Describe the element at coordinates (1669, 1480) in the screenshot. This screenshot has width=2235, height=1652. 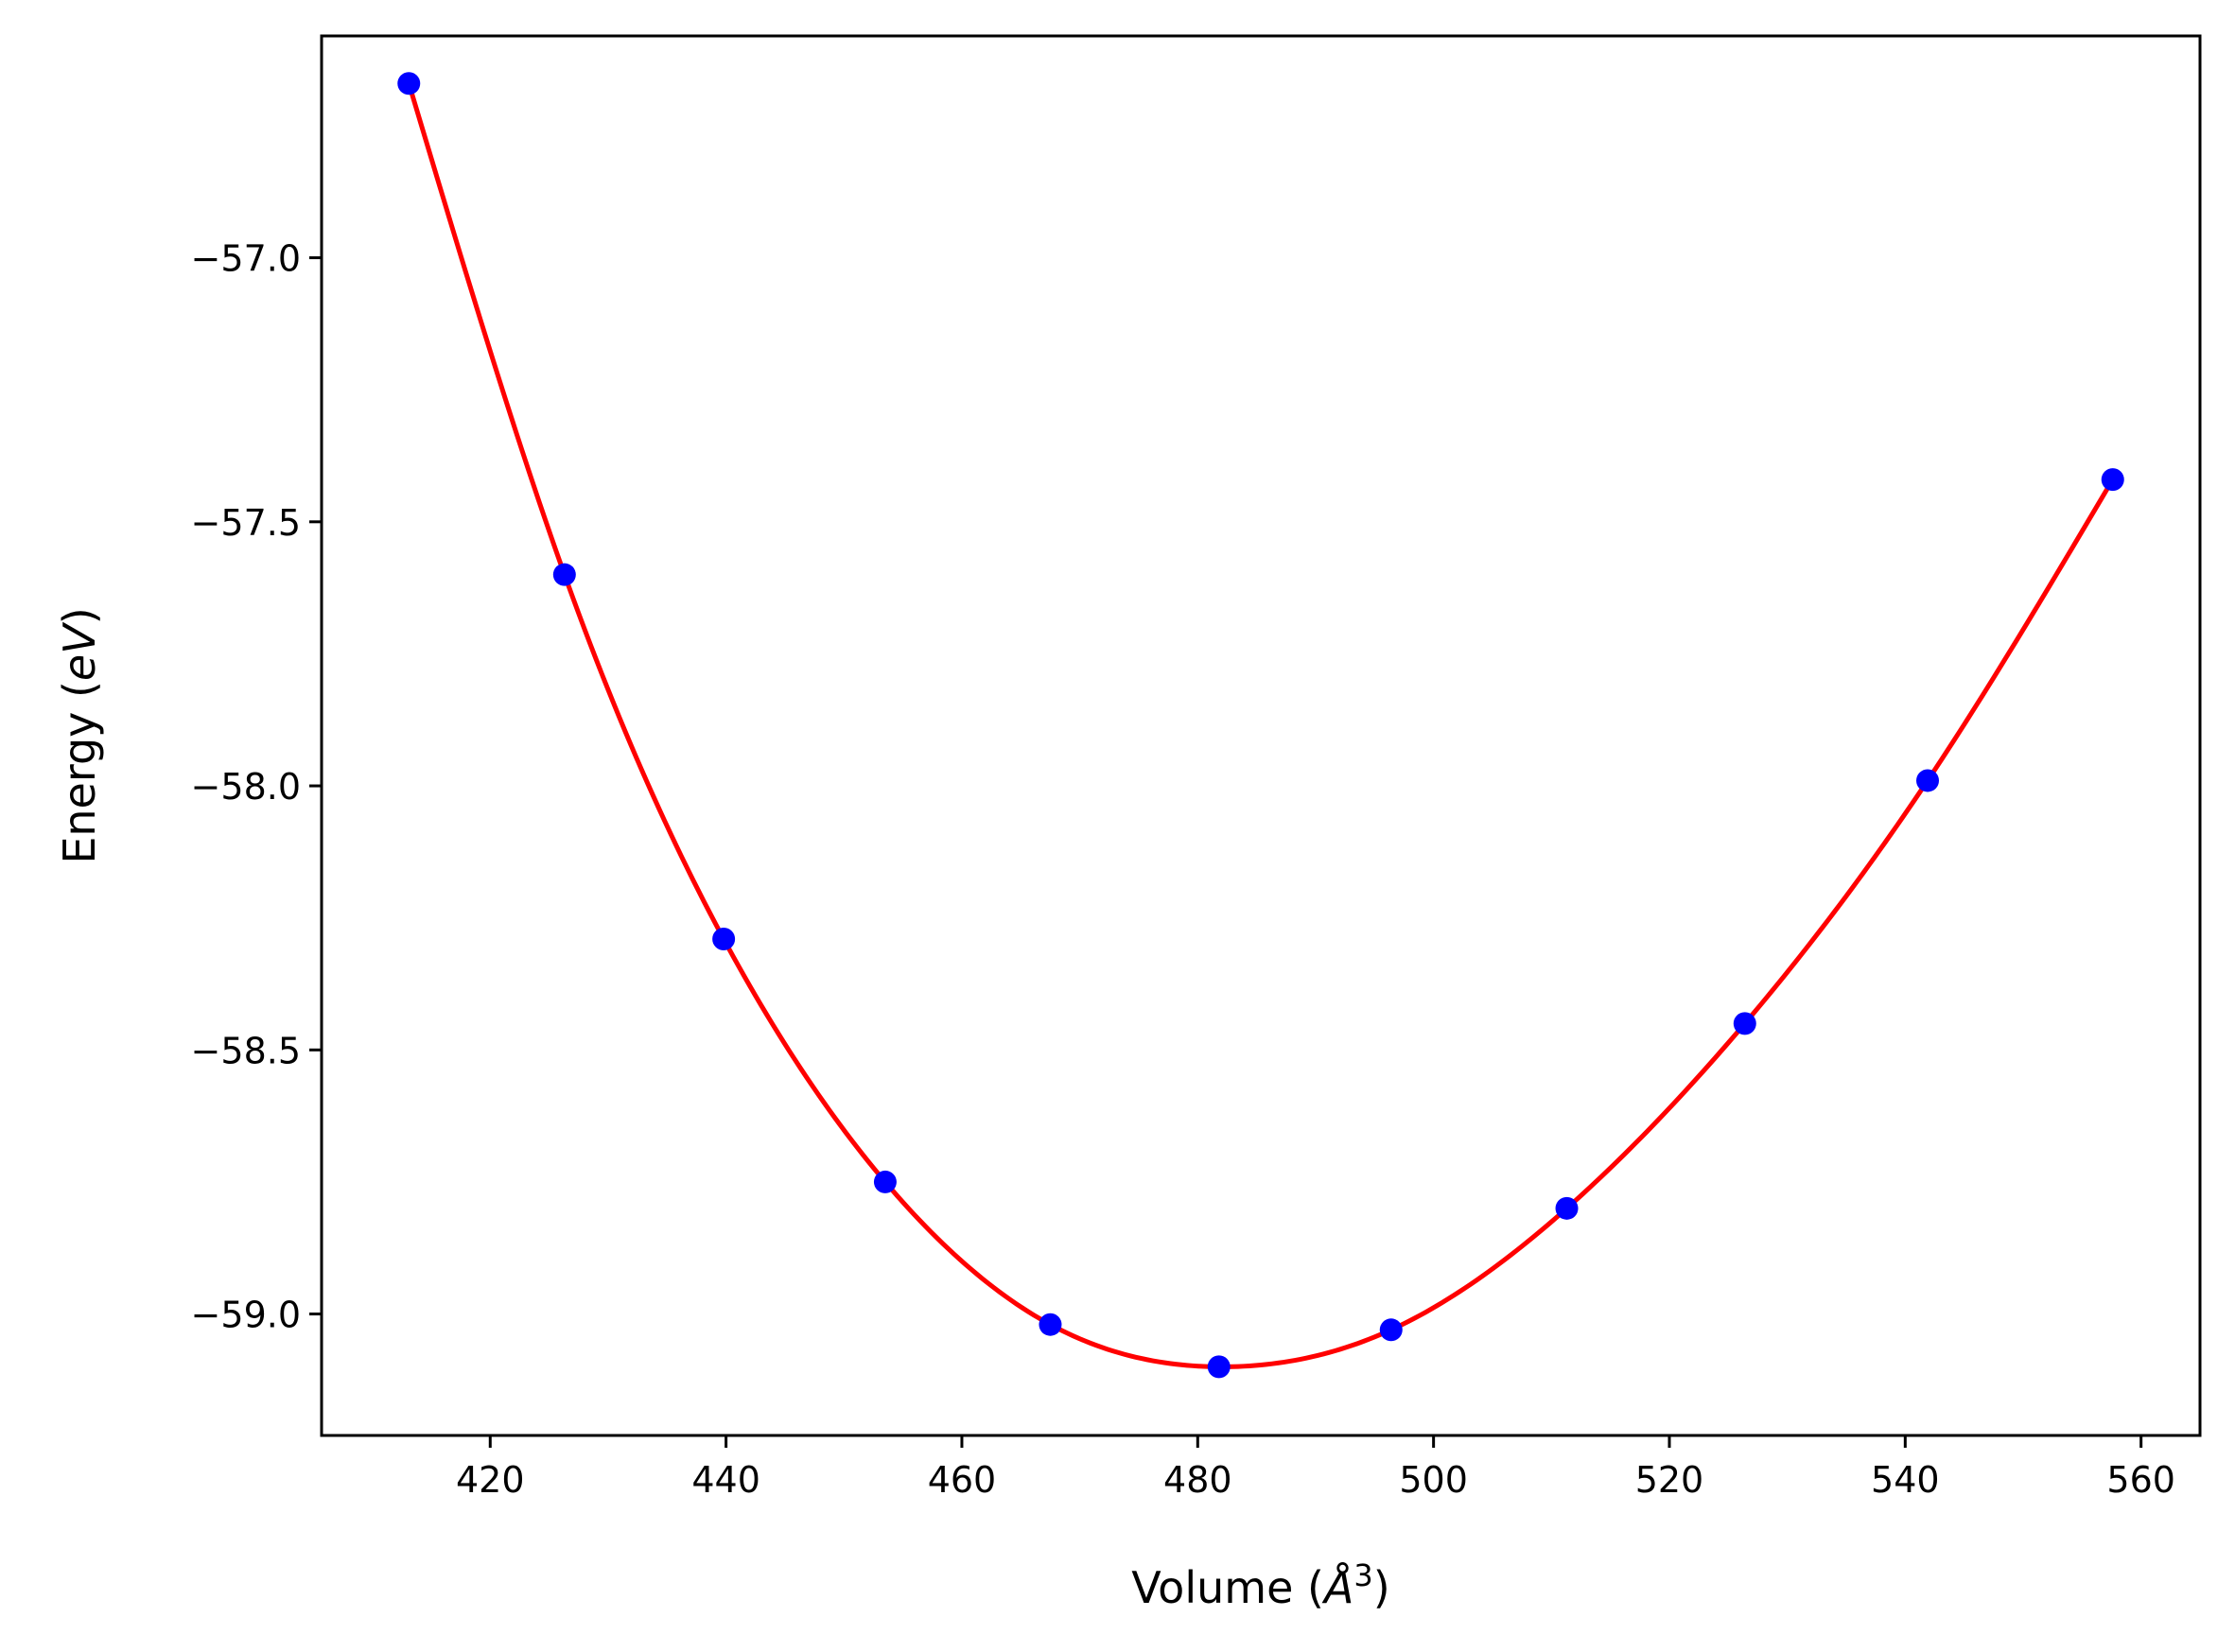
I see `x-tick-label: 520` at that location.